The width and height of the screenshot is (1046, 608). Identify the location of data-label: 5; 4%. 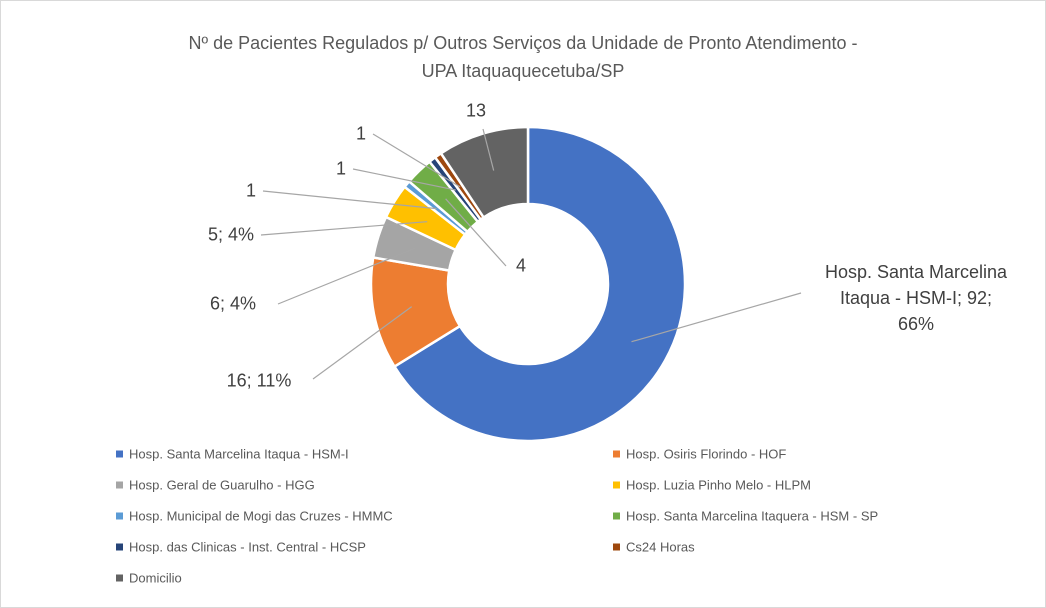
(231, 234).